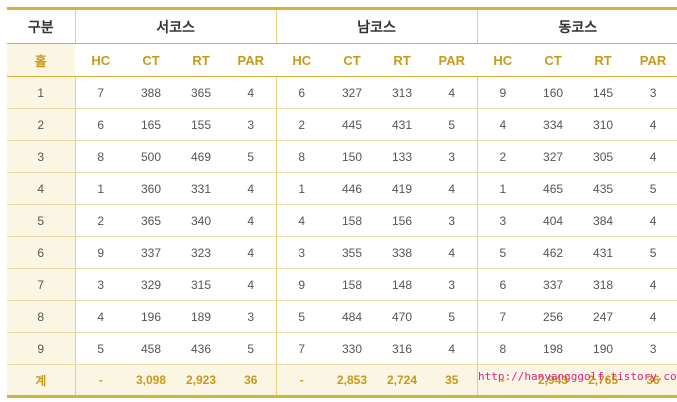 This screenshot has height=402, width=677. I want to click on table-cell: 431, so click(402, 124).